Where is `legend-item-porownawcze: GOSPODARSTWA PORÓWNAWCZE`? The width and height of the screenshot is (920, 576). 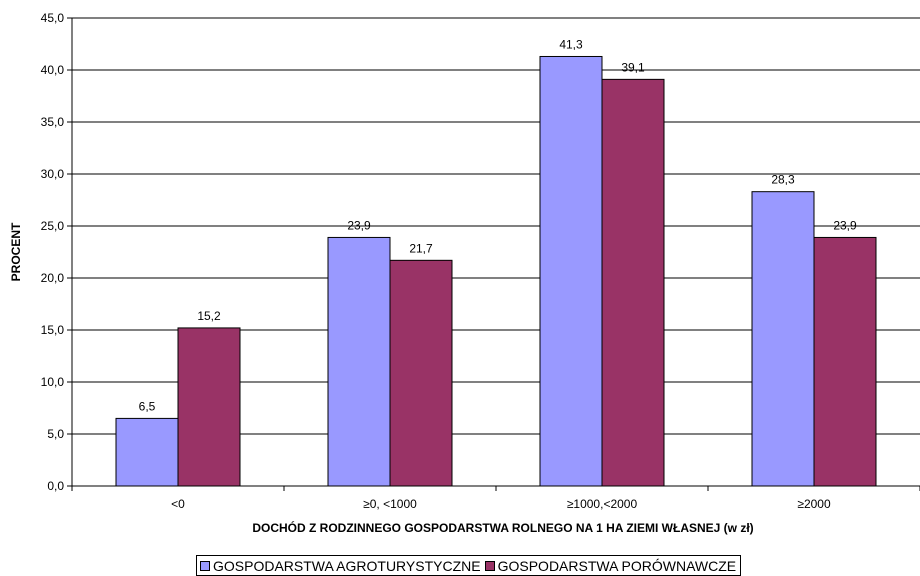
legend-item-porownawcze: GOSPODARSTWA PORÓWNAWCZE is located at coordinates (610, 565).